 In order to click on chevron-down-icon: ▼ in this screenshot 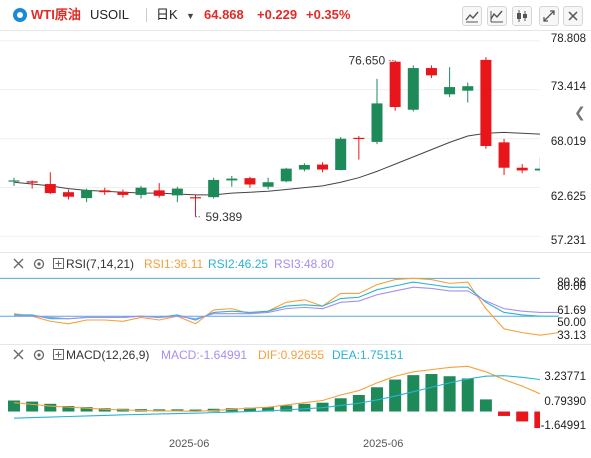, I will do `click(190, 16)`.